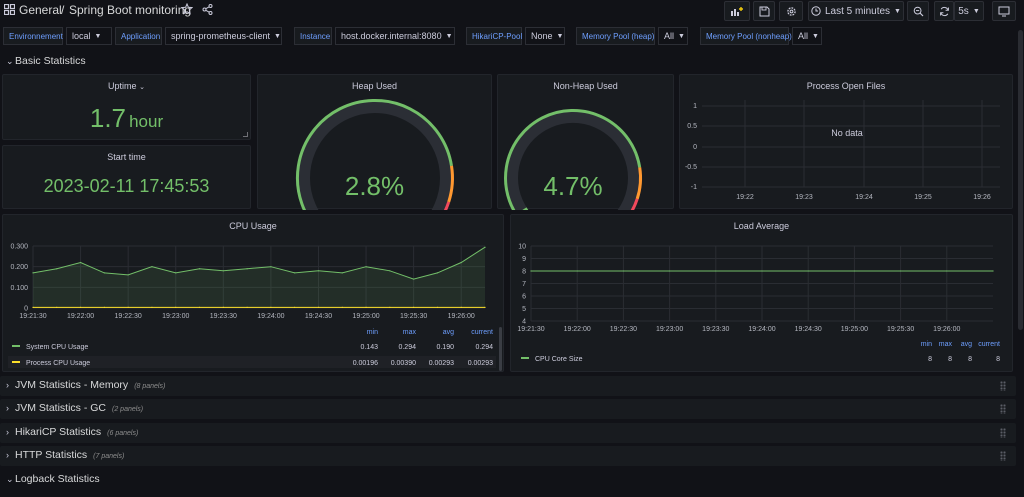 Image resolution: width=1024 pixels, height=497 pixels. I want to click on chevron-down-icon: ⌄, so click(10, 479).